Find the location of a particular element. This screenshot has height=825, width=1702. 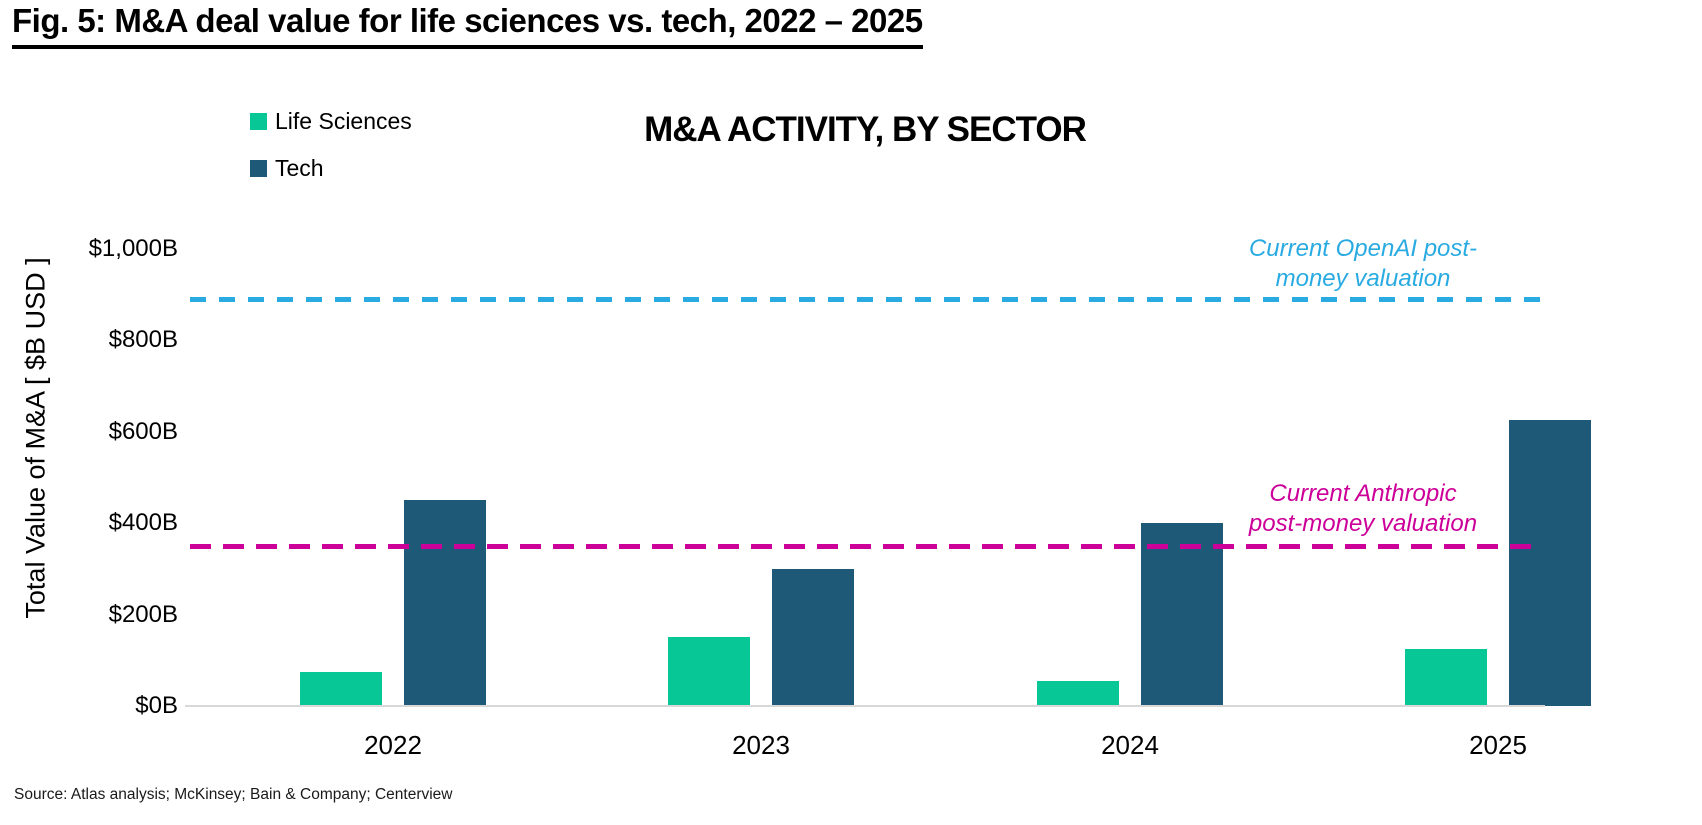

legend-swatch-tech-icon is located at coordinates (258, 168).